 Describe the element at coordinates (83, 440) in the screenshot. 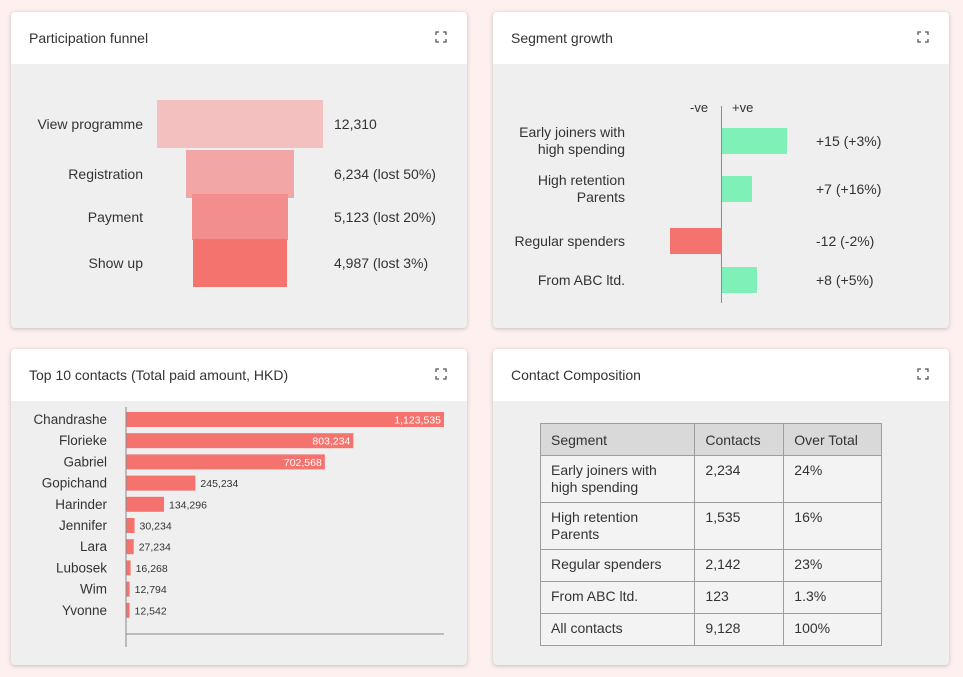

I see `category-label: Florieke` at that location.